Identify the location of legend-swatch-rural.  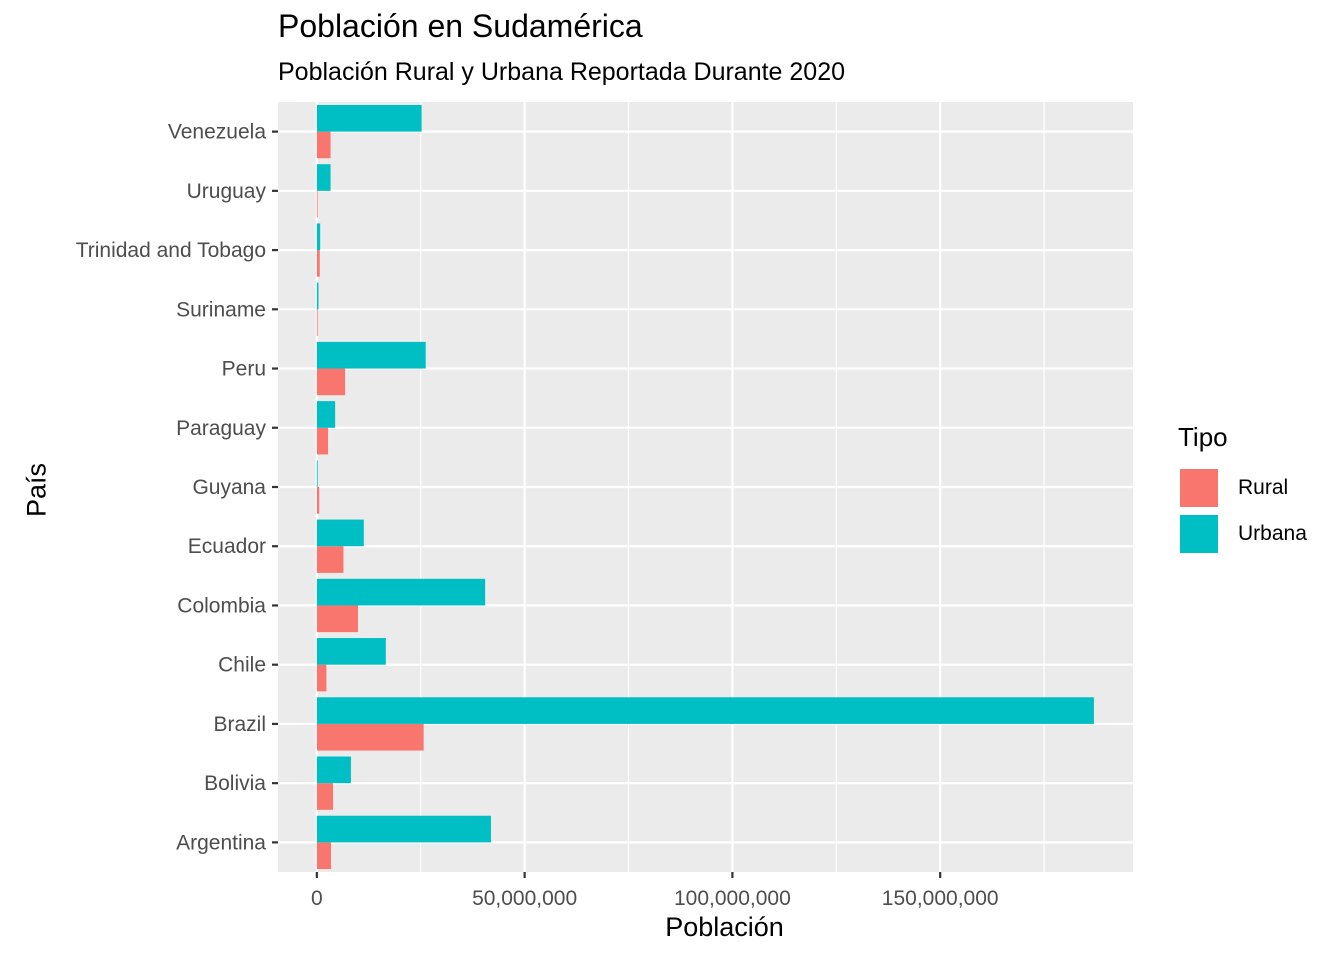
(1199, 488).